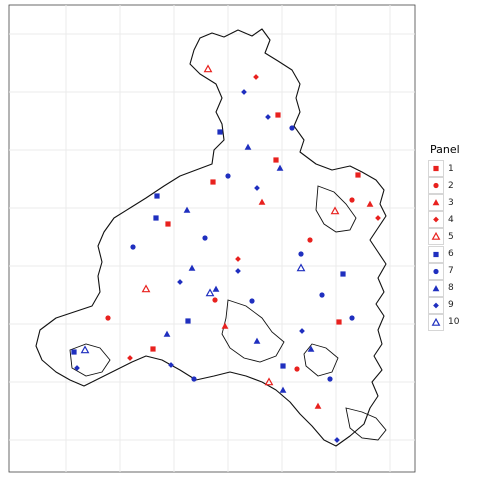 The height and width of the screenshot is (480, 480). Describe the element at coordinates (451, 288) in the screenshot. I see `legend-label-8: 8` at that location.